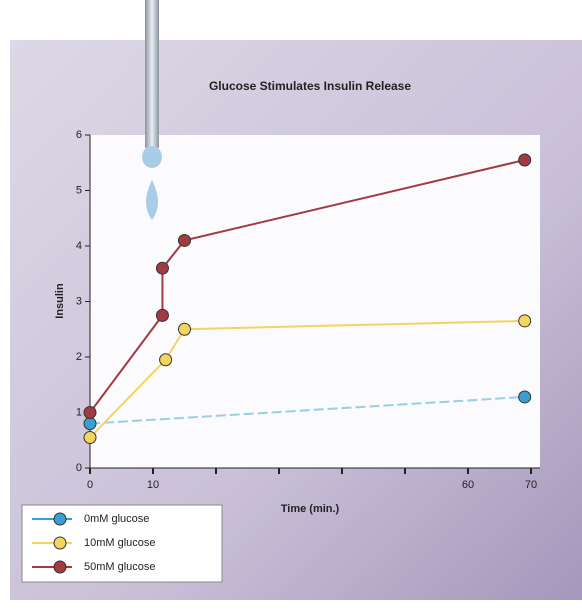 The height and width of the screenshot is (612, 582). What do you see at coordinates (310, 509) in the screenshot?
I see `x-axis-label: Time (min.)` at bounding box center [310, 509].